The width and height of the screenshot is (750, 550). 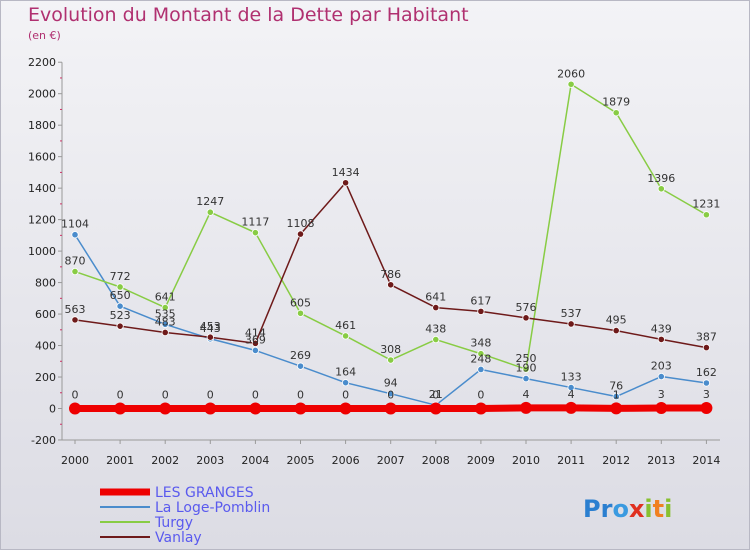 I want to click on x-tick-label: 2012, so click(x=616, y=460).